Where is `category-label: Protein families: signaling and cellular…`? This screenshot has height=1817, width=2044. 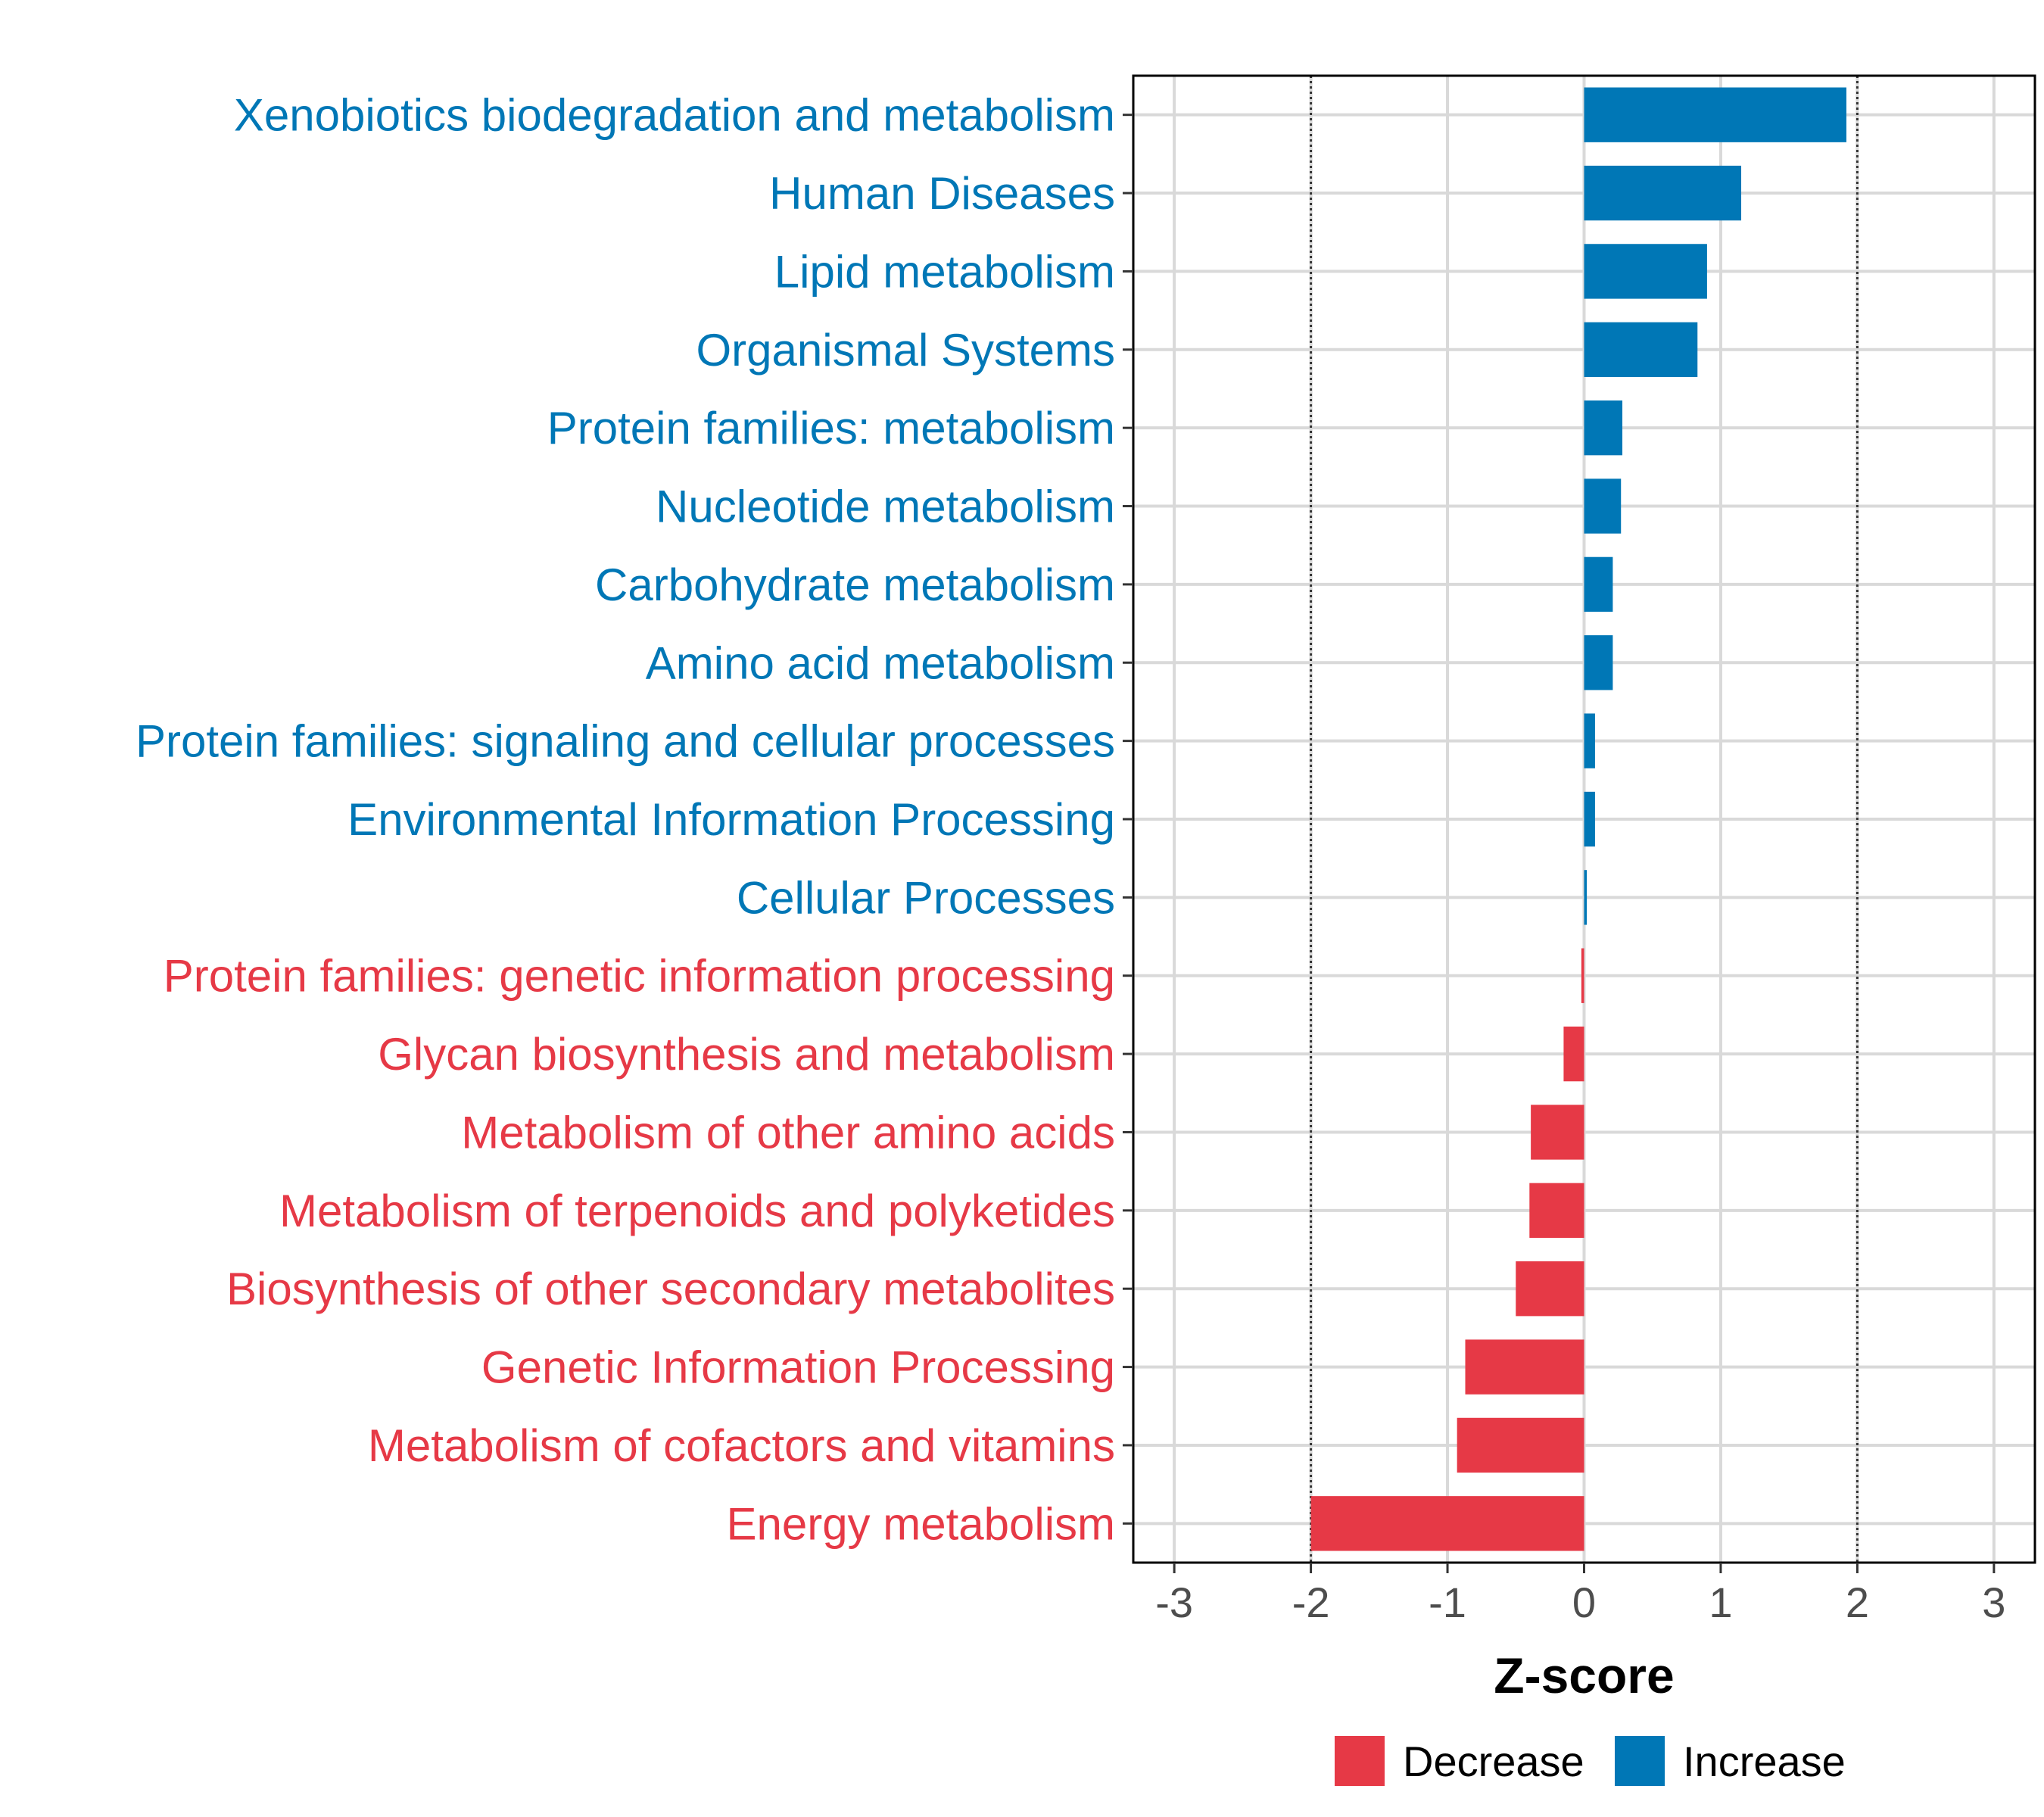
category-label: Protein families: signaling and cellular… is located at coordinates (625, 741).